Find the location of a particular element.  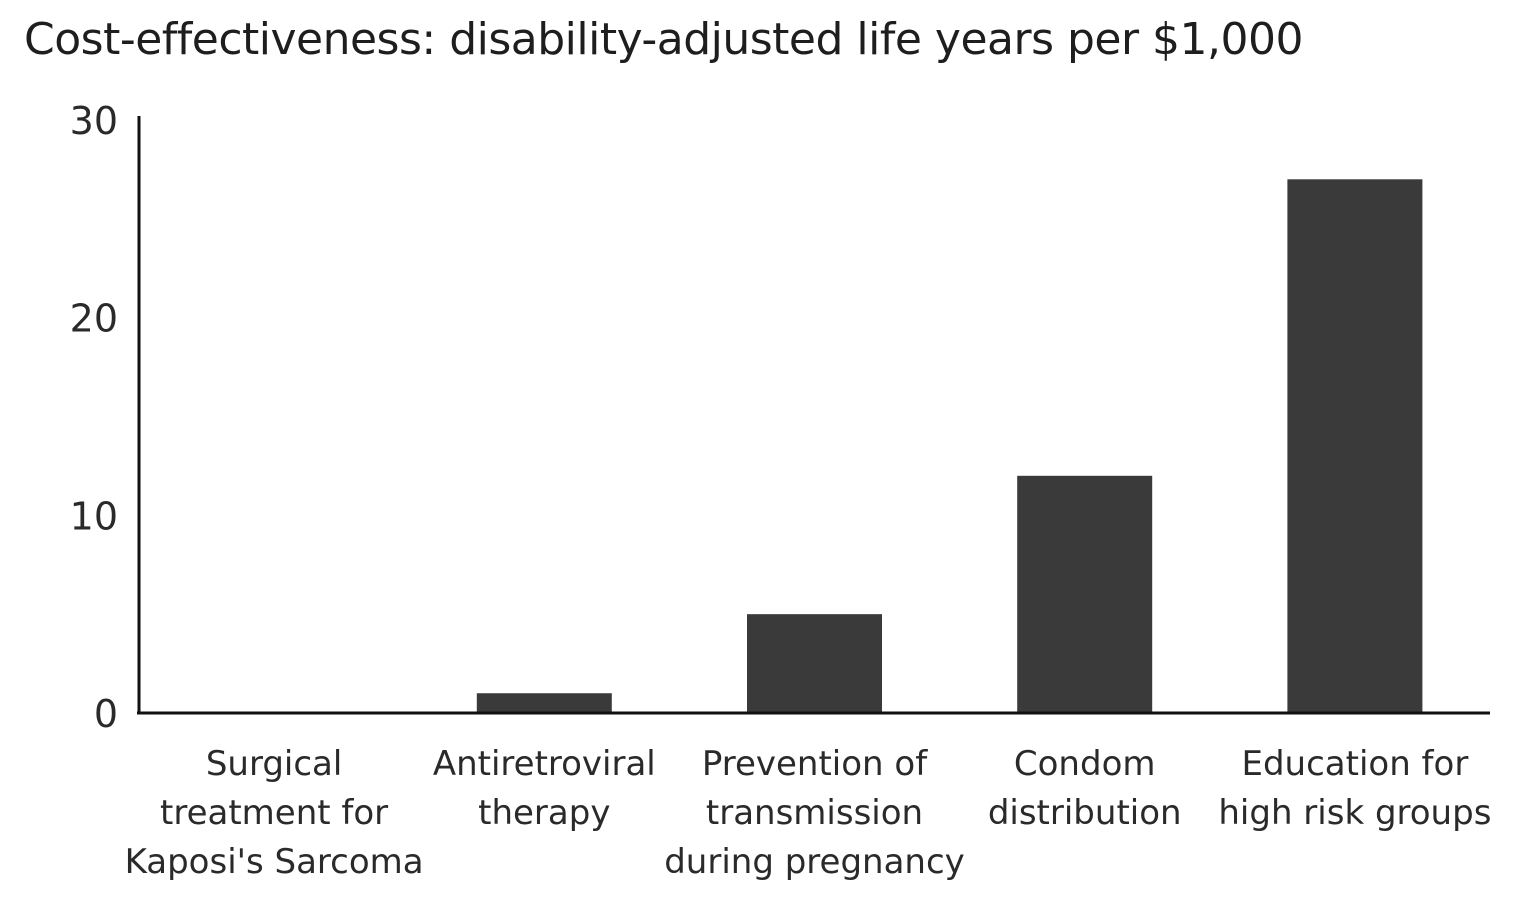

x-category-label-line: treatment for is located at coordinates (274, 813).